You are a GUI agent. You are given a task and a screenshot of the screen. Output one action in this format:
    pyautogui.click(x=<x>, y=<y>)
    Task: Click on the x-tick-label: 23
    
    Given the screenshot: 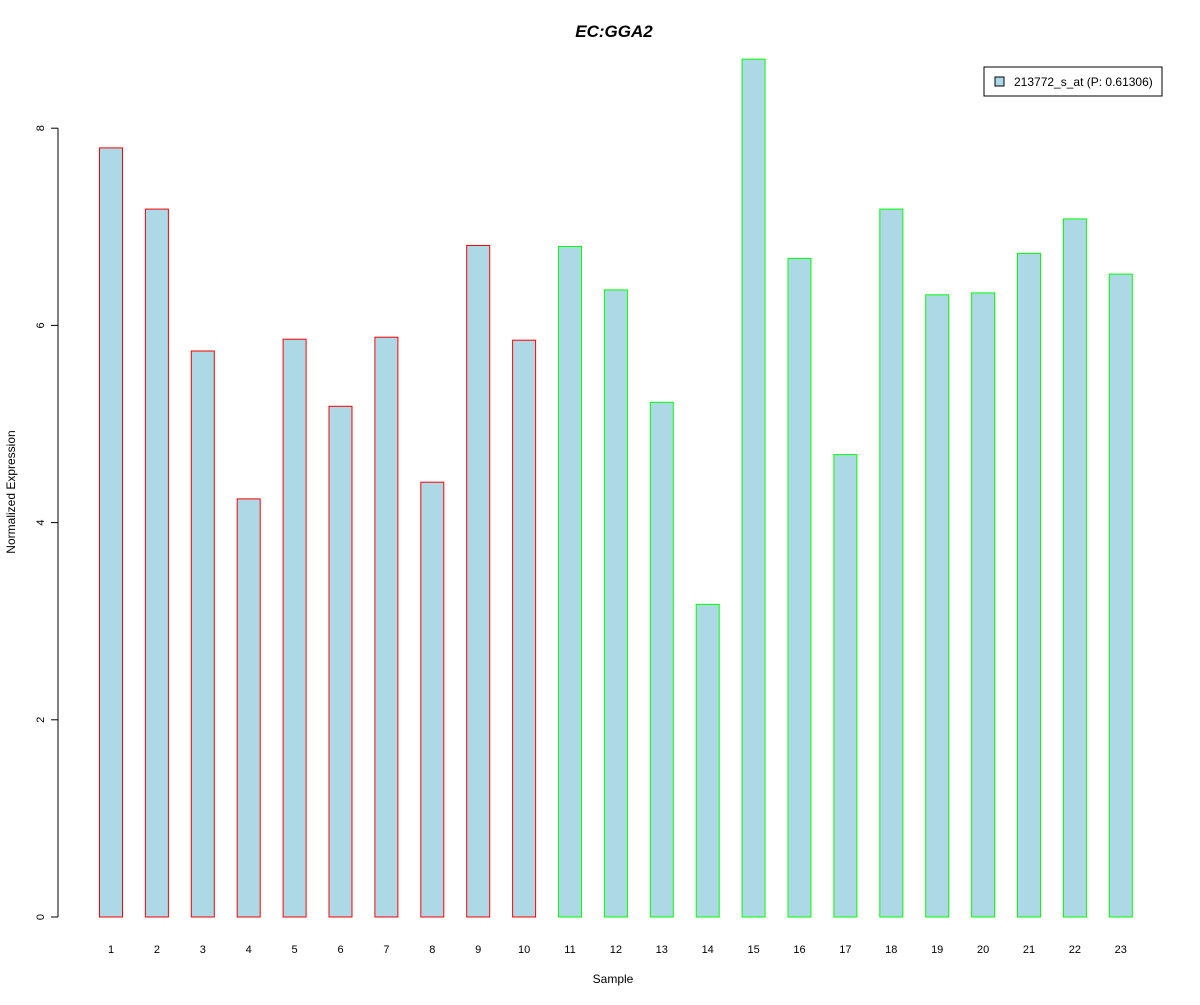 What is the action you would take?
    pyautogui.click(x=1121, y=950)
    